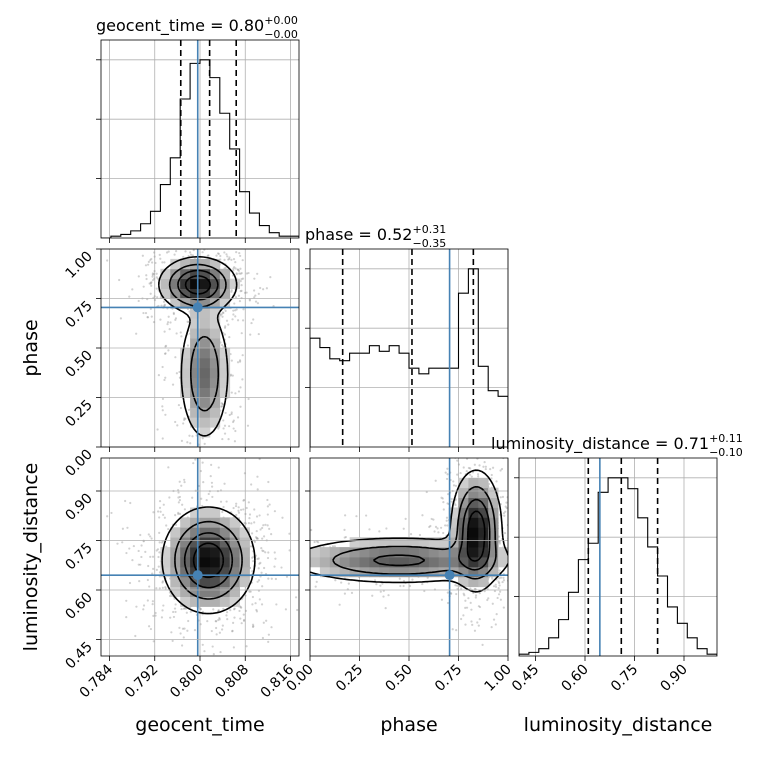 The height and width of the screenshot is (760, 760). Describe the element at coordinates (78, 265) in the screenshot. I see `y-tick-label: 1.00` at that location.